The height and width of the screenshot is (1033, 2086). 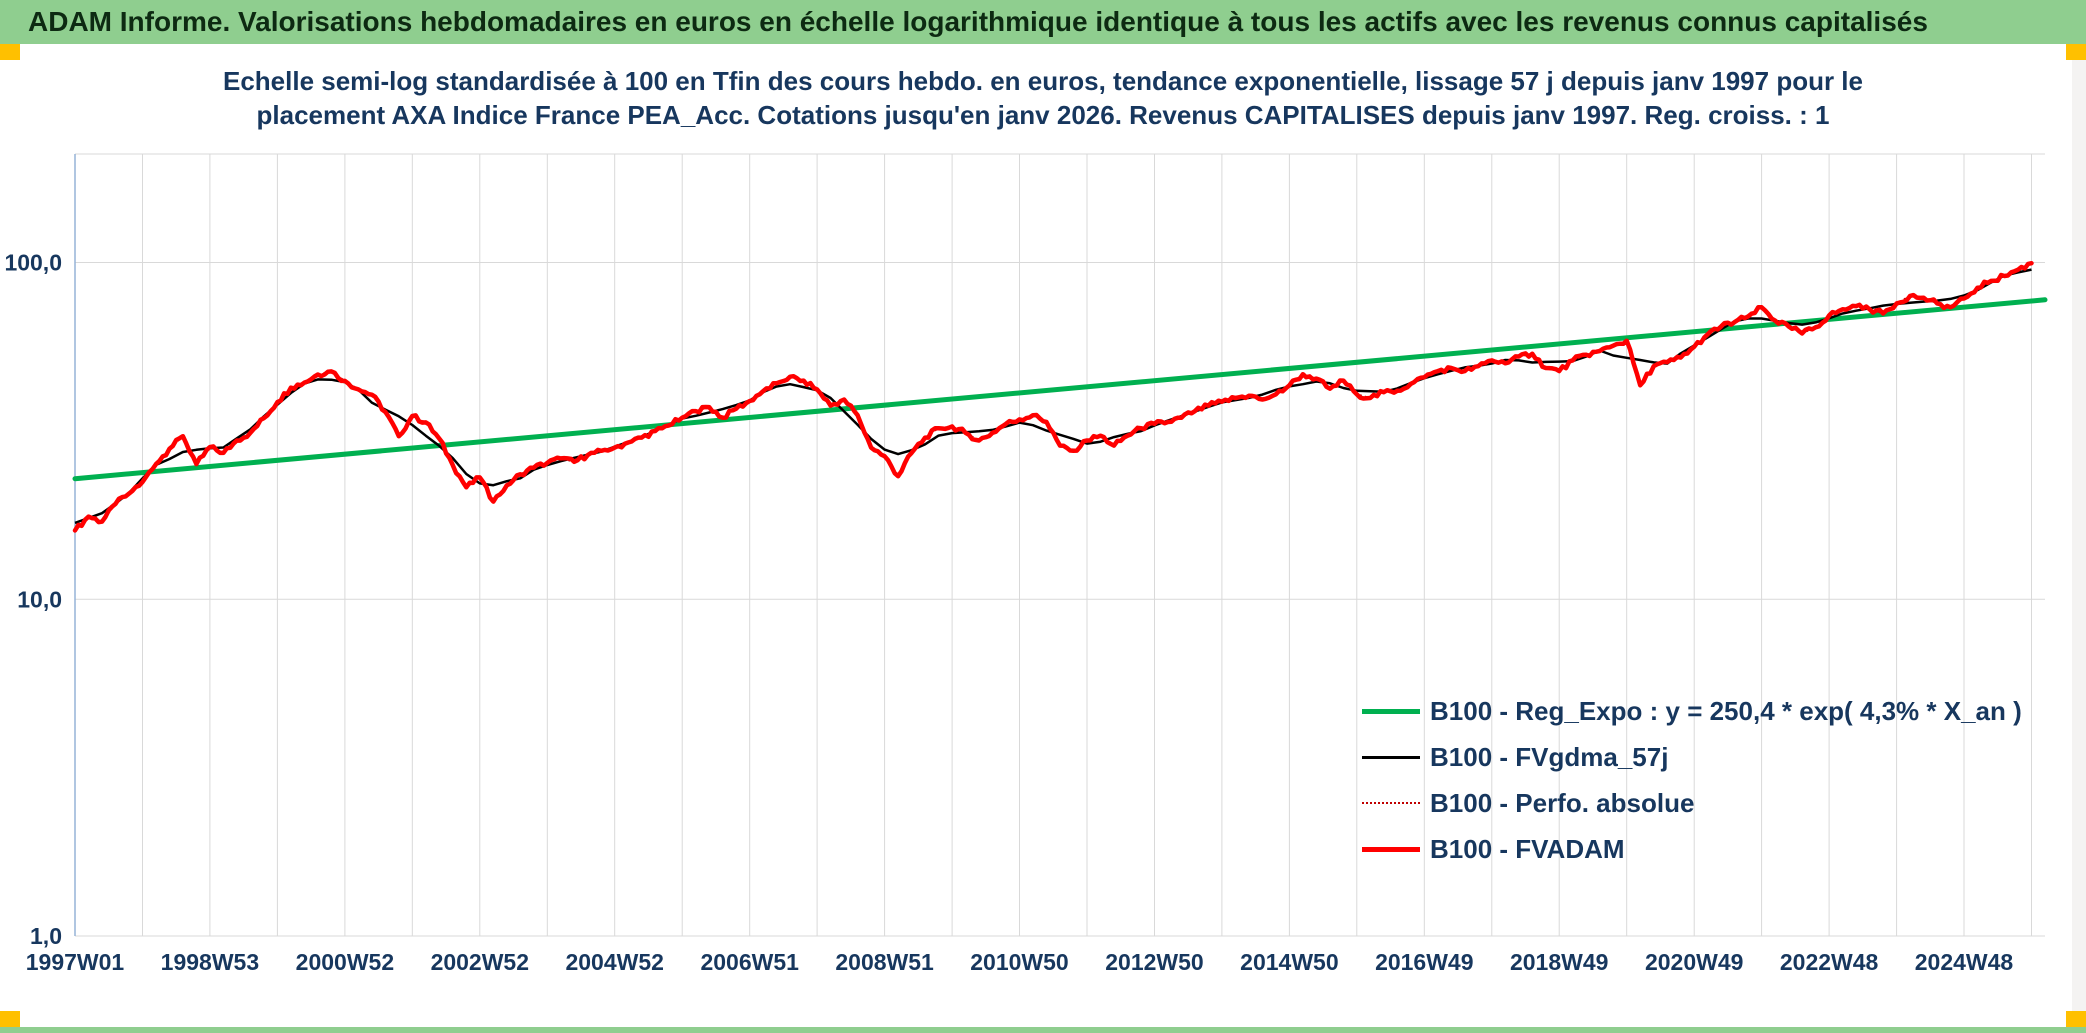 I want to click on legend-item: B100 - FVgdma_57j, so click(x=1692, y=757).